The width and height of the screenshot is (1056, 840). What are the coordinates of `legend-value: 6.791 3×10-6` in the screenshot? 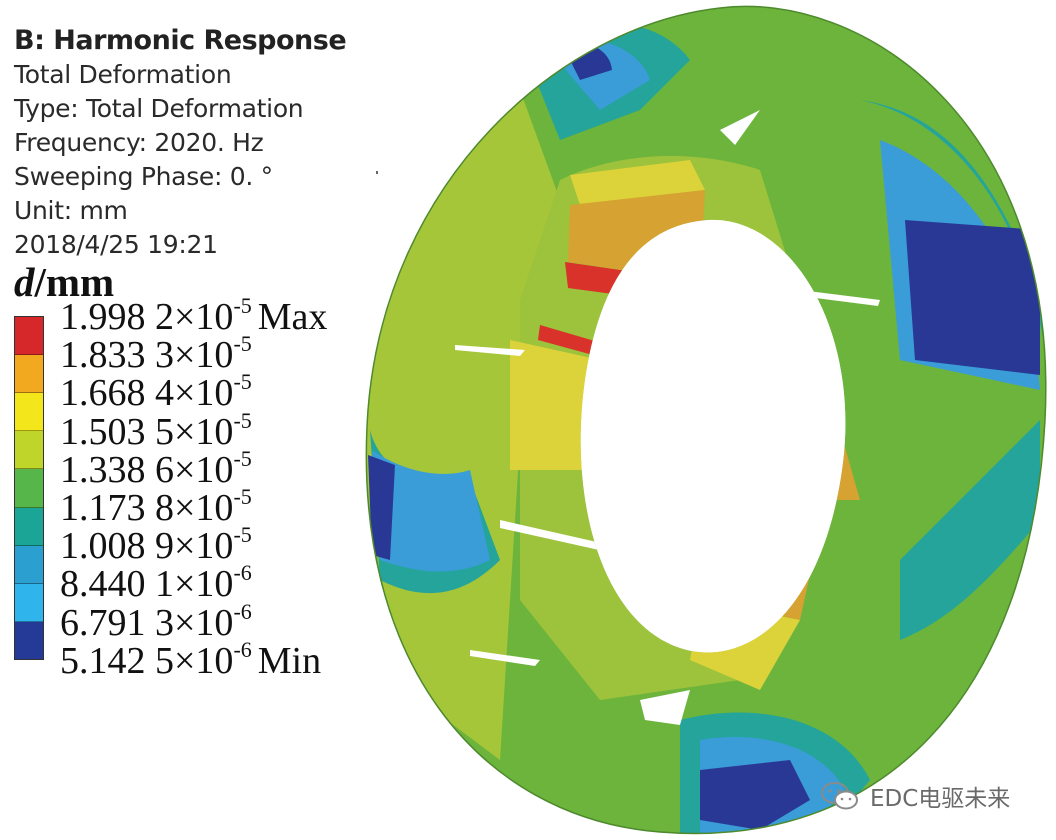 It's located at (156, 622).